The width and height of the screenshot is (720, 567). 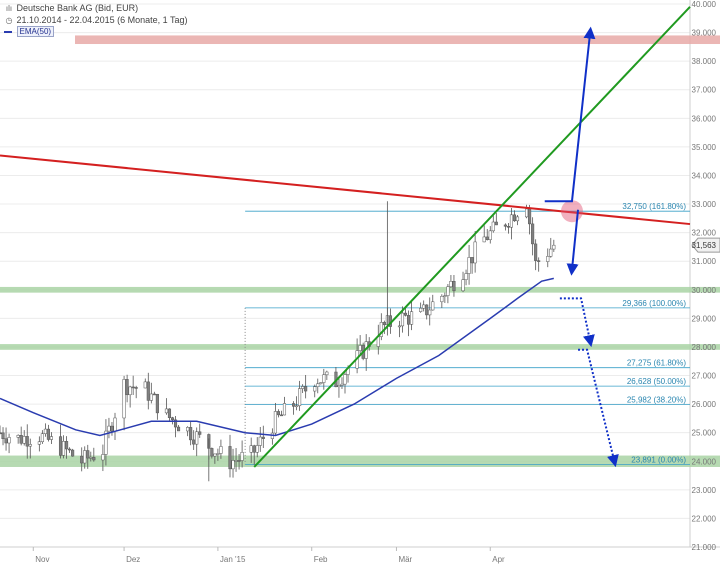 I want to click on y-tick-label: 28.000, so click(x=704, y=347).